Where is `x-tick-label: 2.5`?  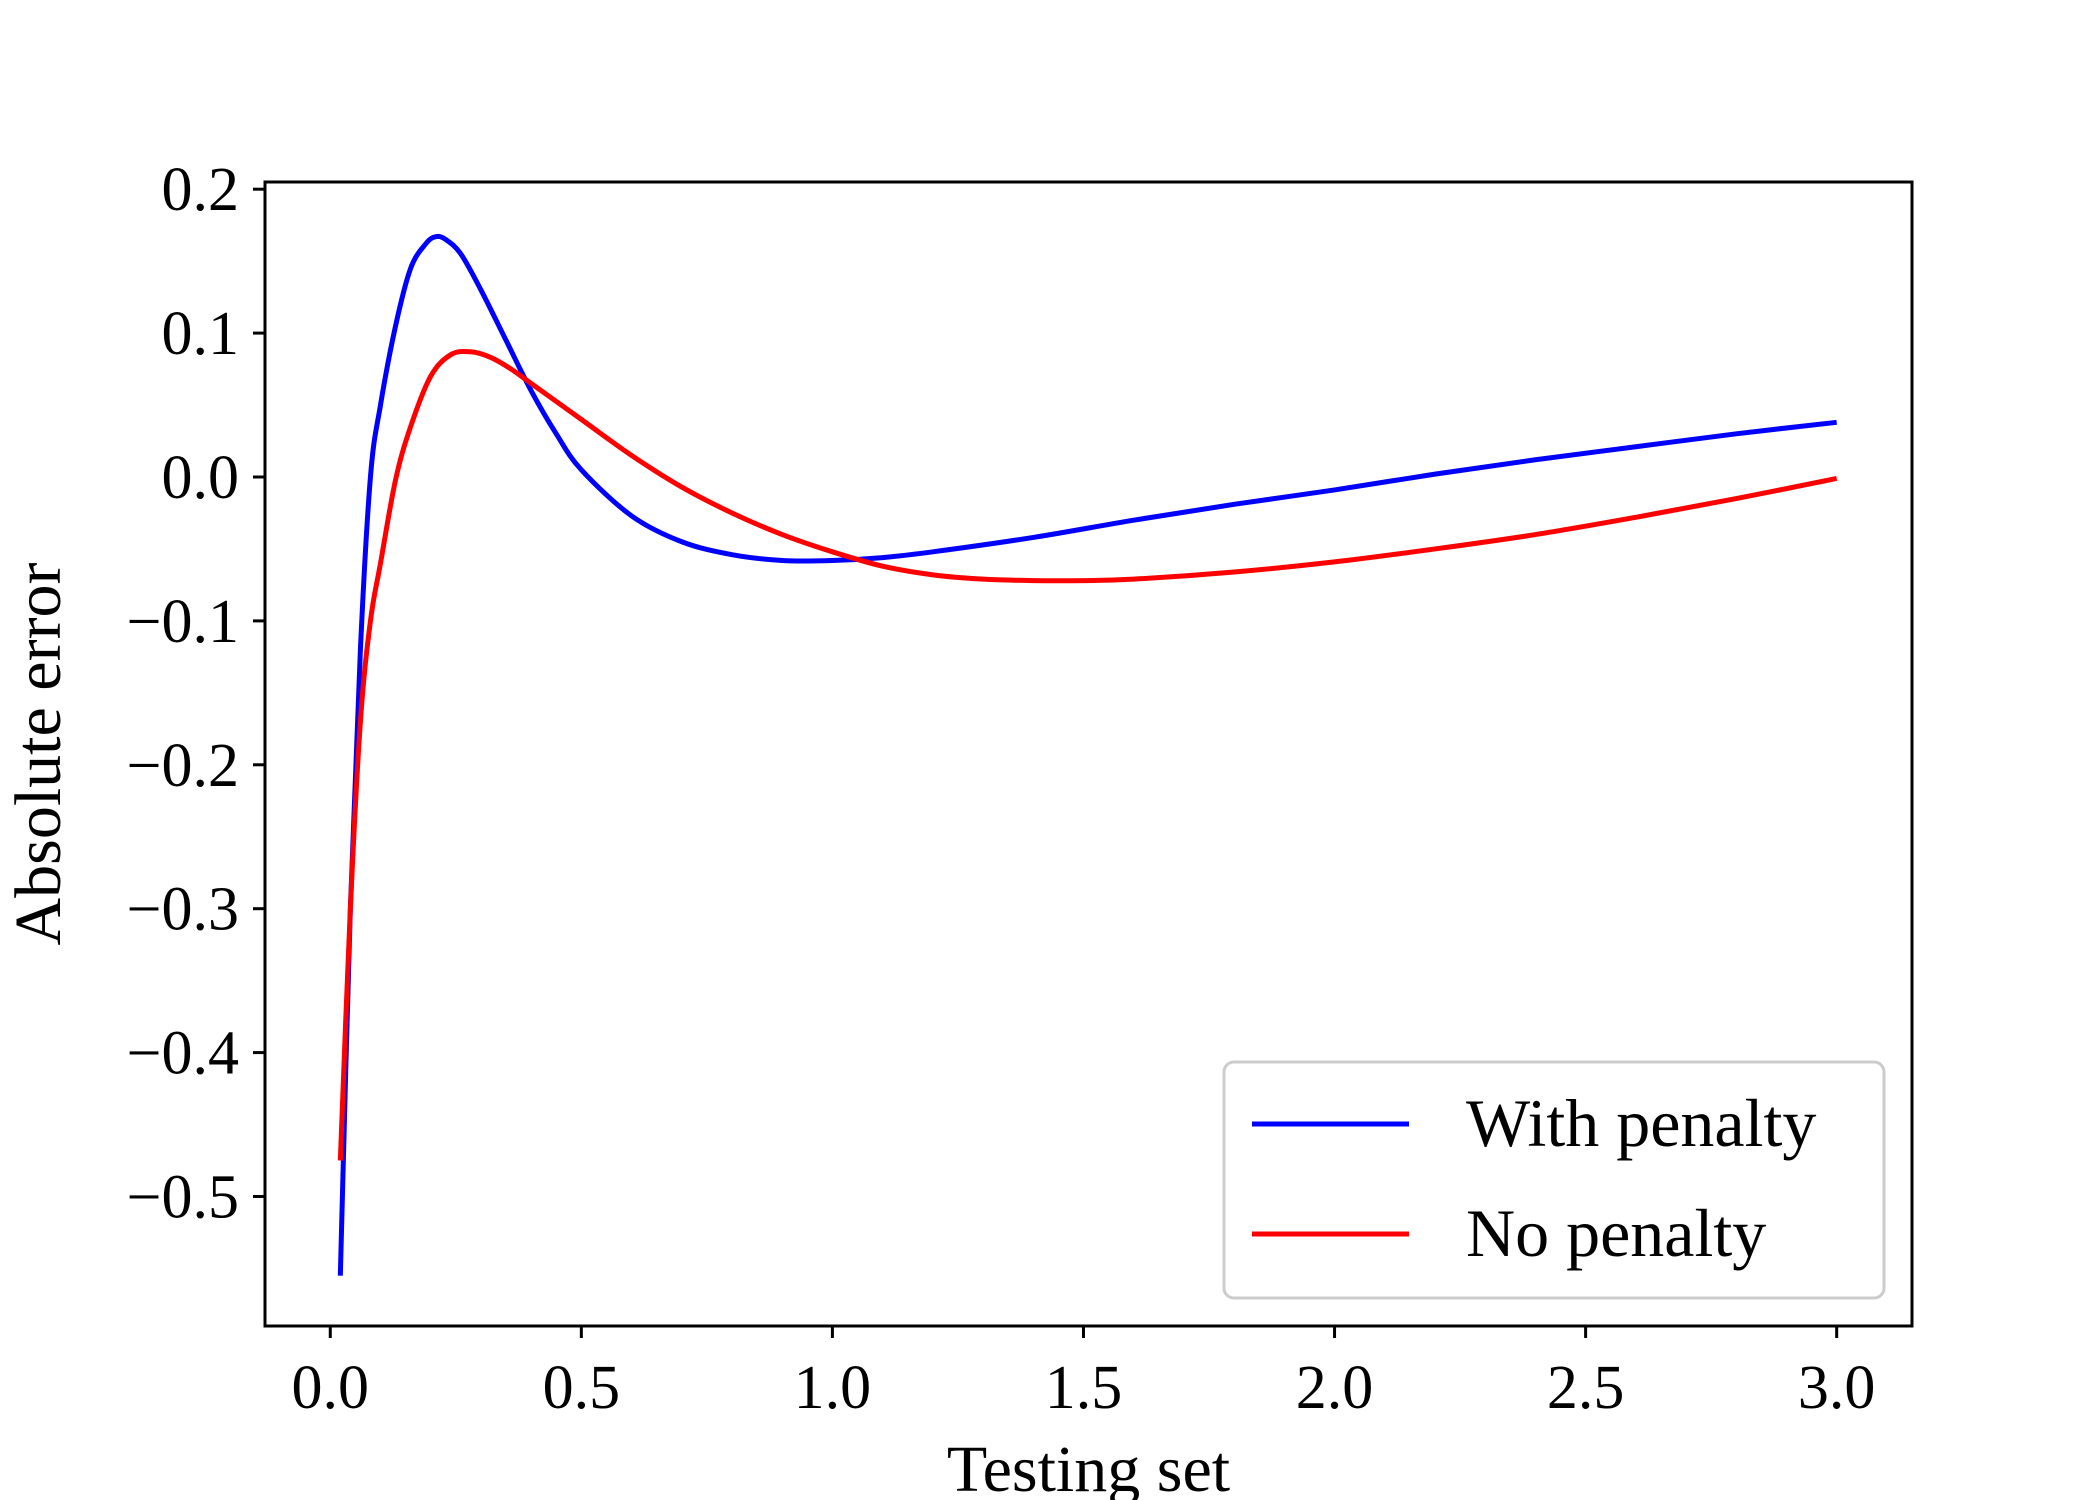 x-tick-label: 2.5 is located at coordinates (1586, 1388).